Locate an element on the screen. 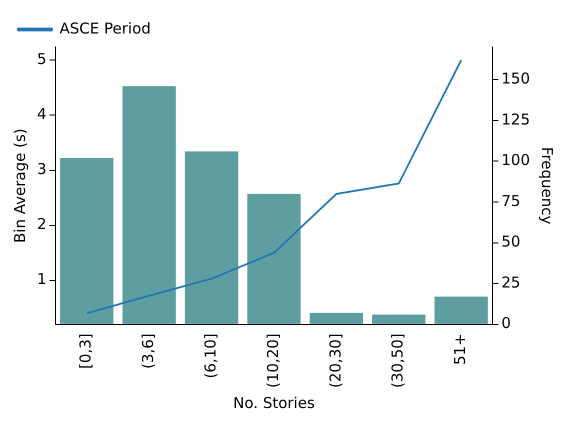  x-tick-label: (20,30] is located at coordinates (335, 360).